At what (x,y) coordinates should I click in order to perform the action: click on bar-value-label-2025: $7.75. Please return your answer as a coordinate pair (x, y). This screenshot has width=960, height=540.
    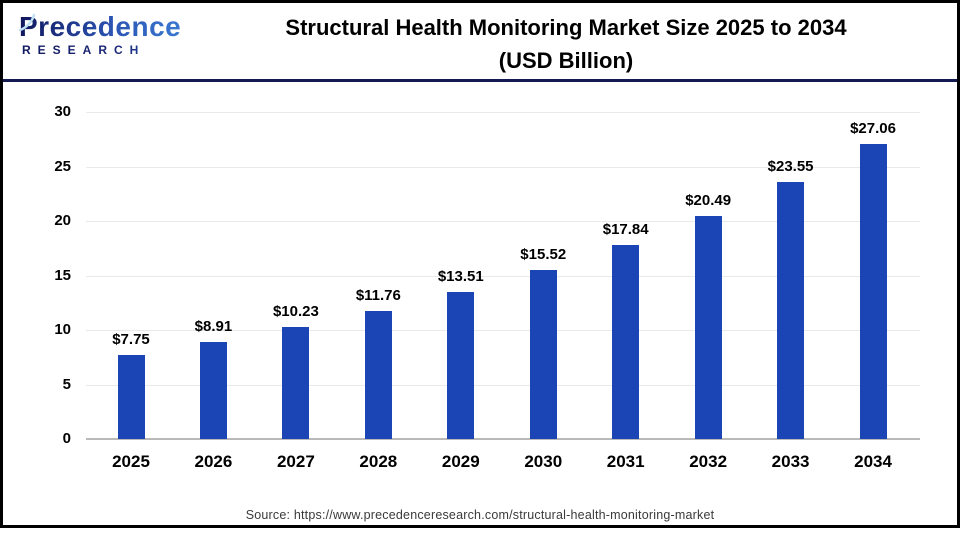
    Looking at the image, I should click on (131, 339).